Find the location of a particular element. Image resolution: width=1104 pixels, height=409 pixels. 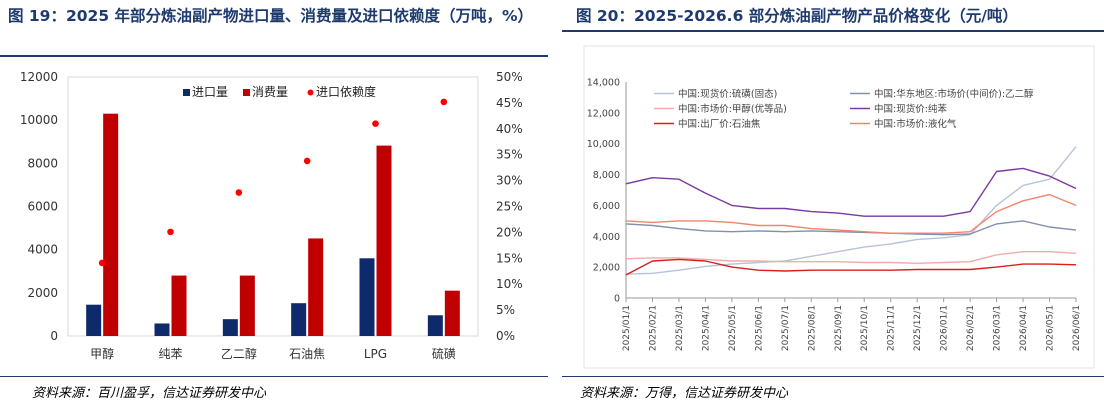

legend-label: 中国:现货价:纯苯 is located at coordinates (910, 109).